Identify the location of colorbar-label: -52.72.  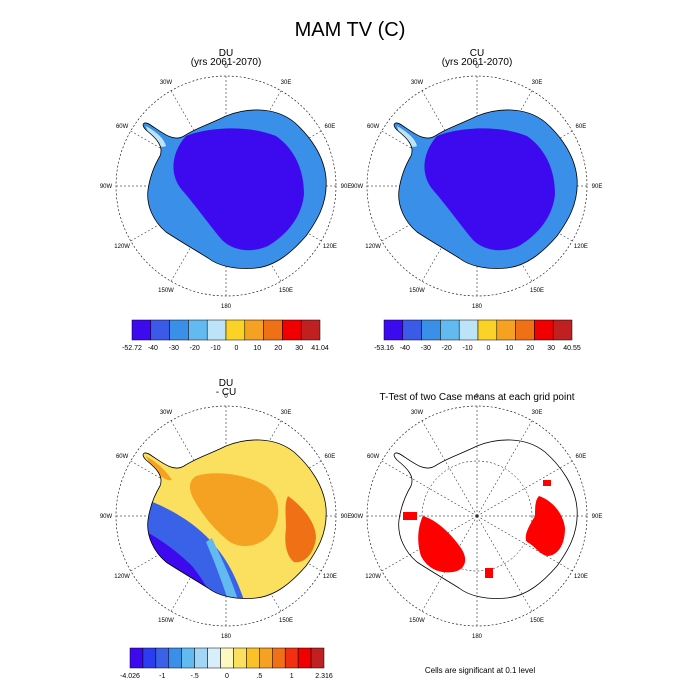
(132, 348).